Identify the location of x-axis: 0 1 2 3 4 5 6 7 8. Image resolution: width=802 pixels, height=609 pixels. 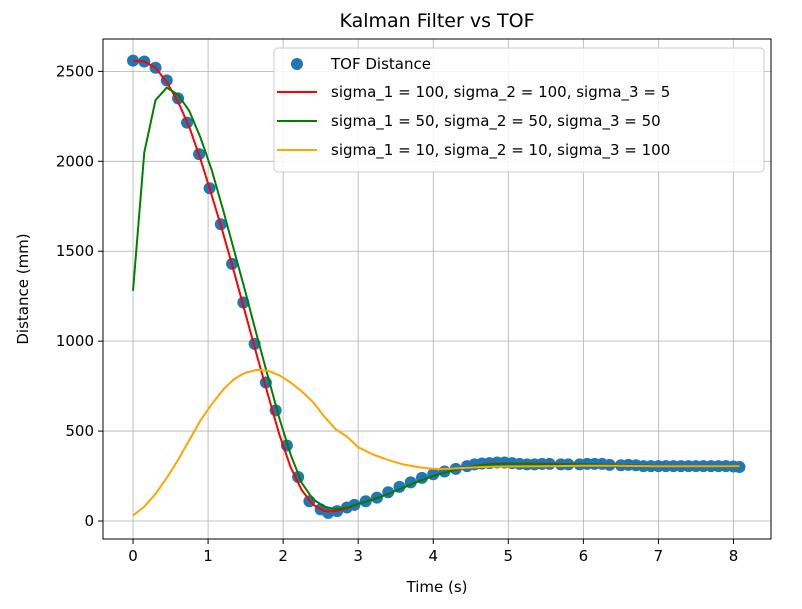
(433, 552).